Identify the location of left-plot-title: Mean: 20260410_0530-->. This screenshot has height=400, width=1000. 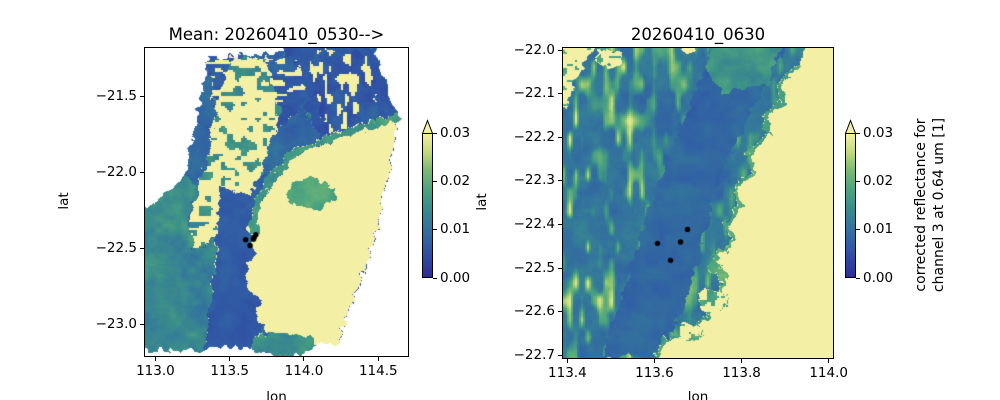
(276, 34).